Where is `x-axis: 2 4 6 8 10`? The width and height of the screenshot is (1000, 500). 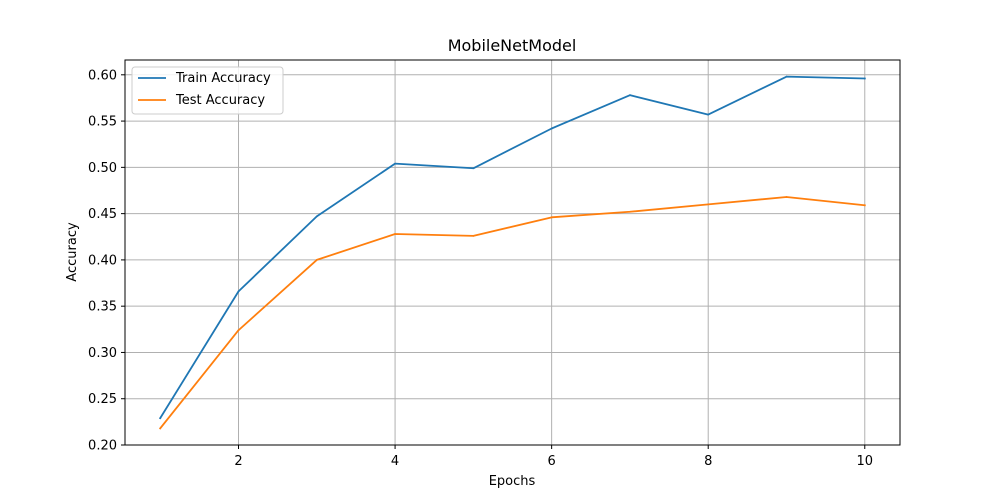 x-axis: 2 4 6 8 10 is located at coordinates (553, 457).